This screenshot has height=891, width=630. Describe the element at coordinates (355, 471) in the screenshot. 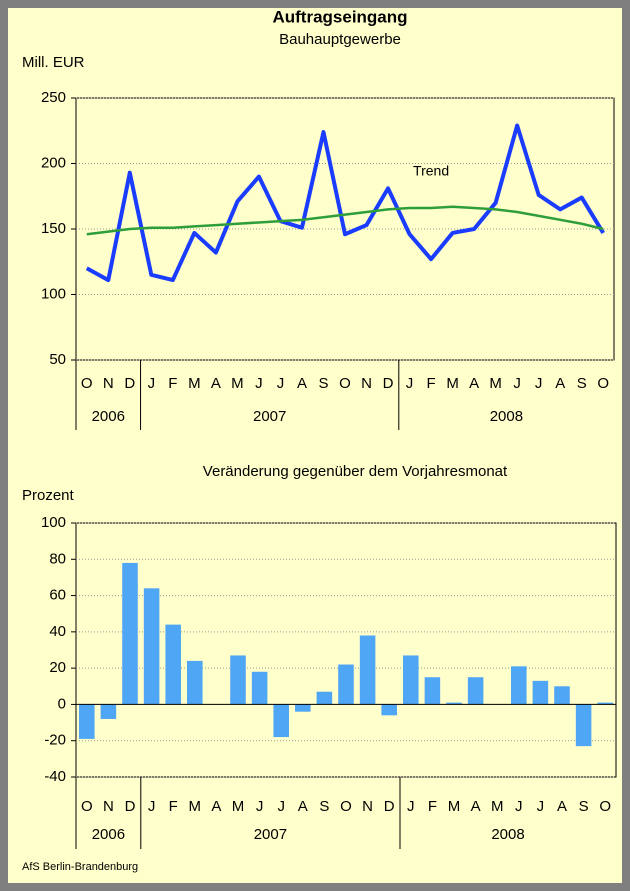

I see `chart-title: Veränderung gegenüber dem Vorjahresmonat` at that location.